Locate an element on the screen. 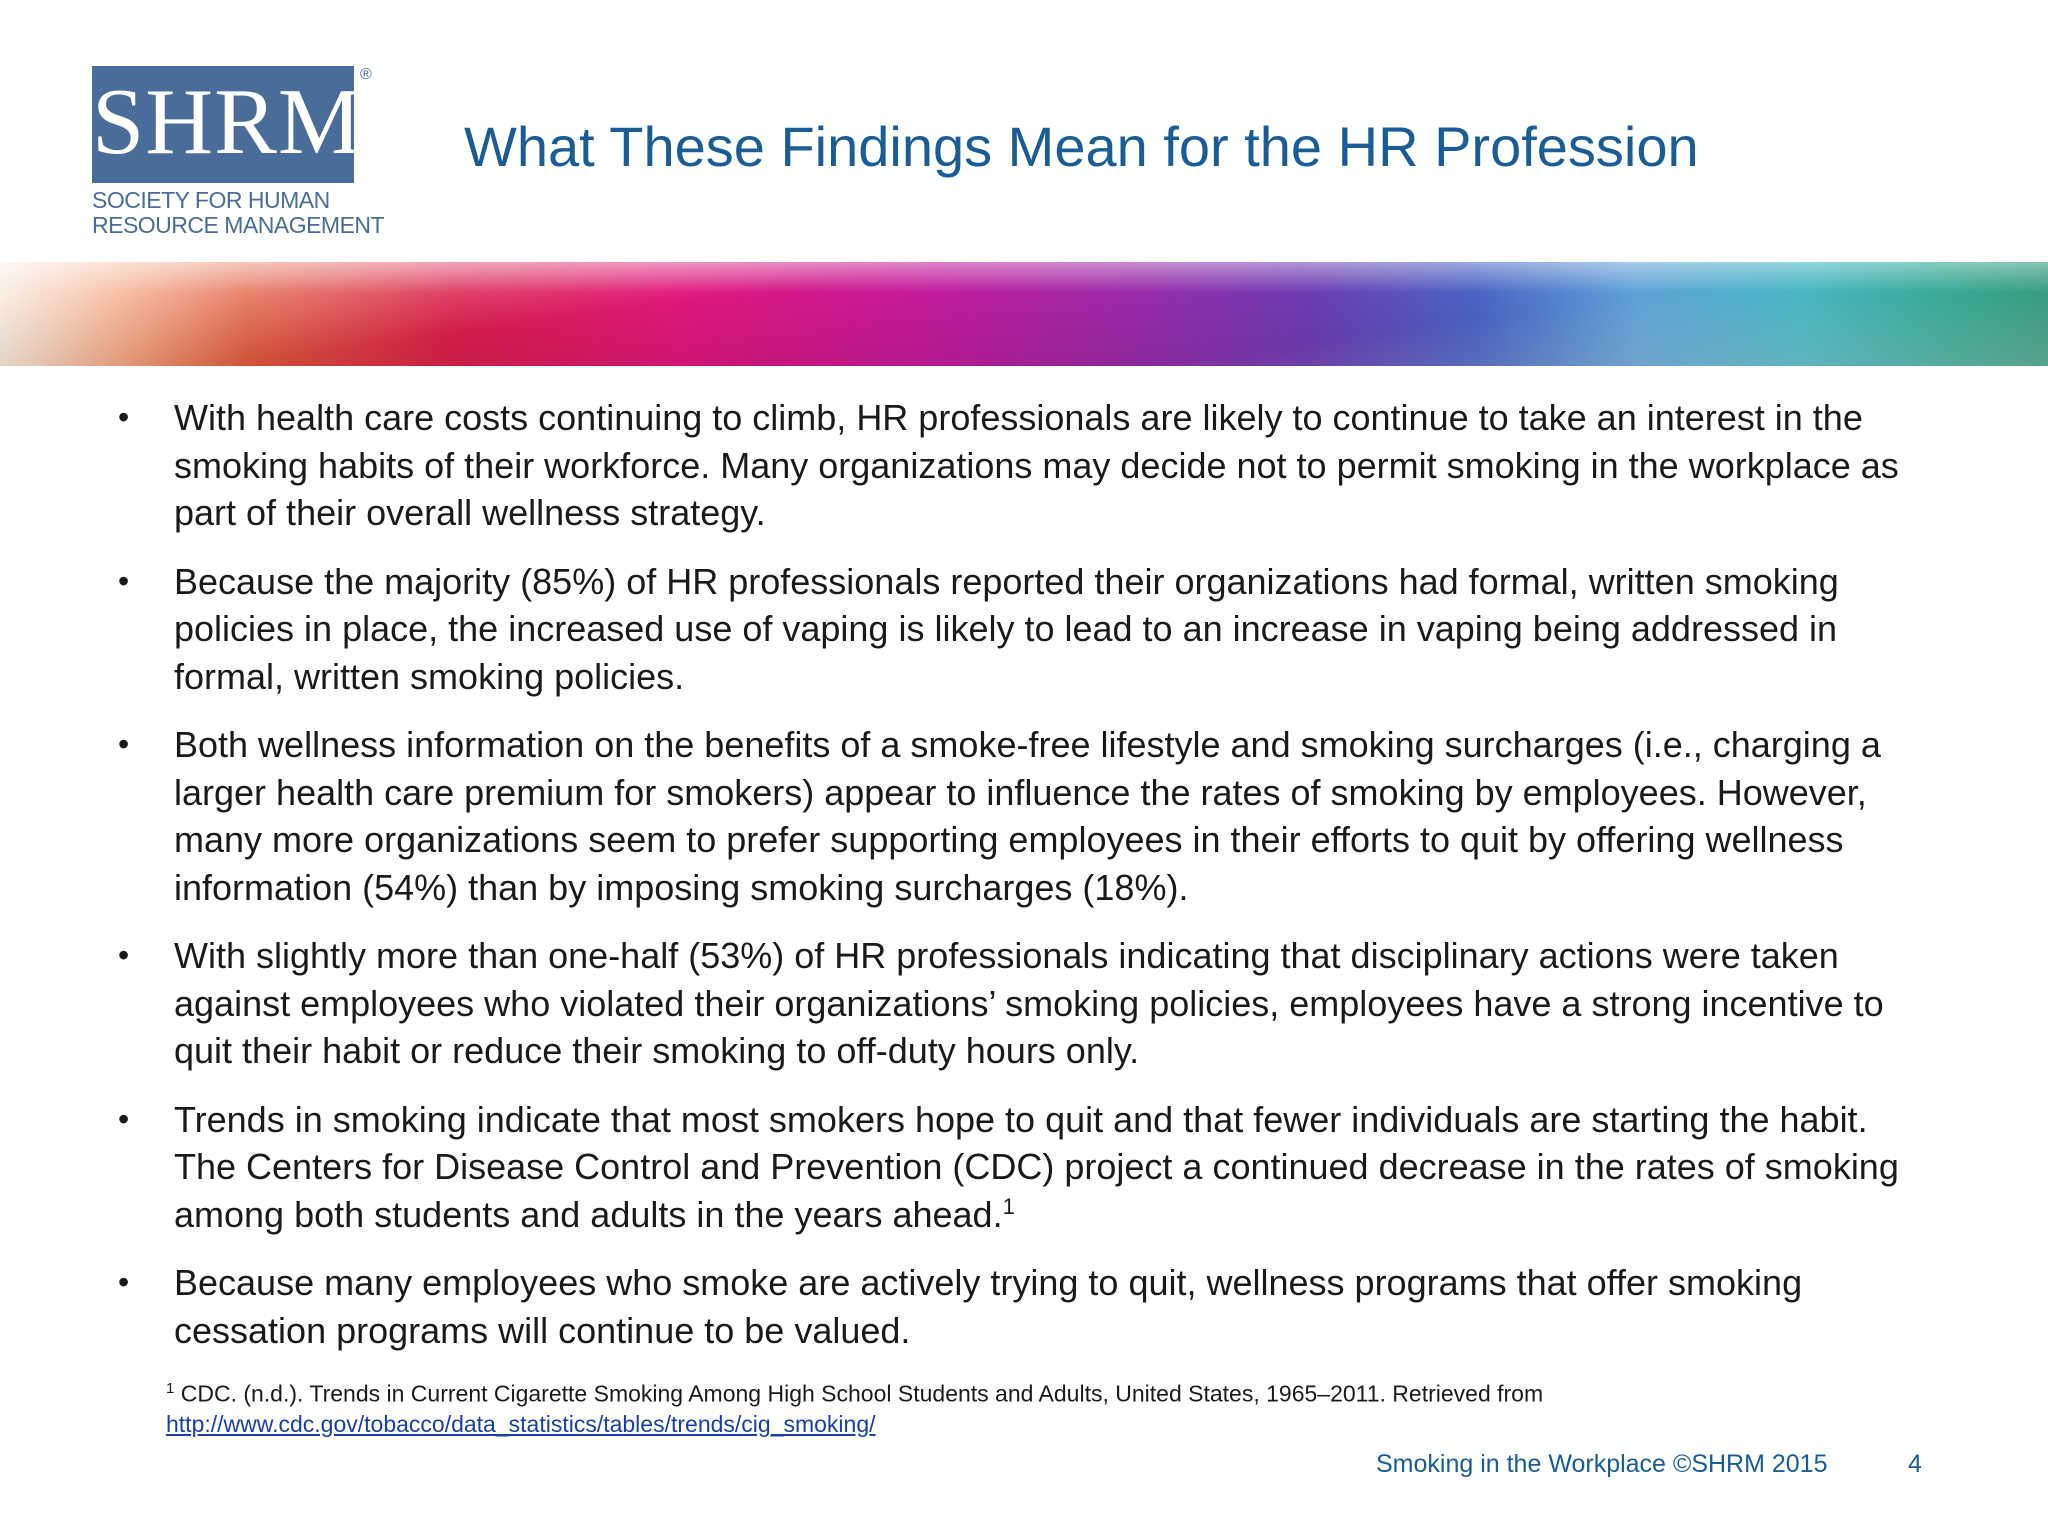 The height and width of the screenshot is (1536, 2048). banner-shading is located at coordinates (1024, 314).